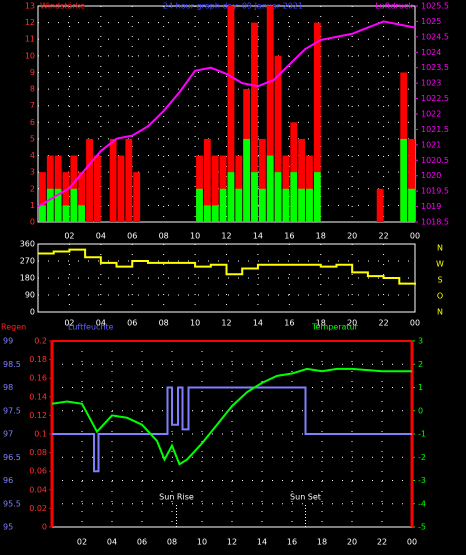  I want to click on x-tick-label: 16, so click(292, 542).